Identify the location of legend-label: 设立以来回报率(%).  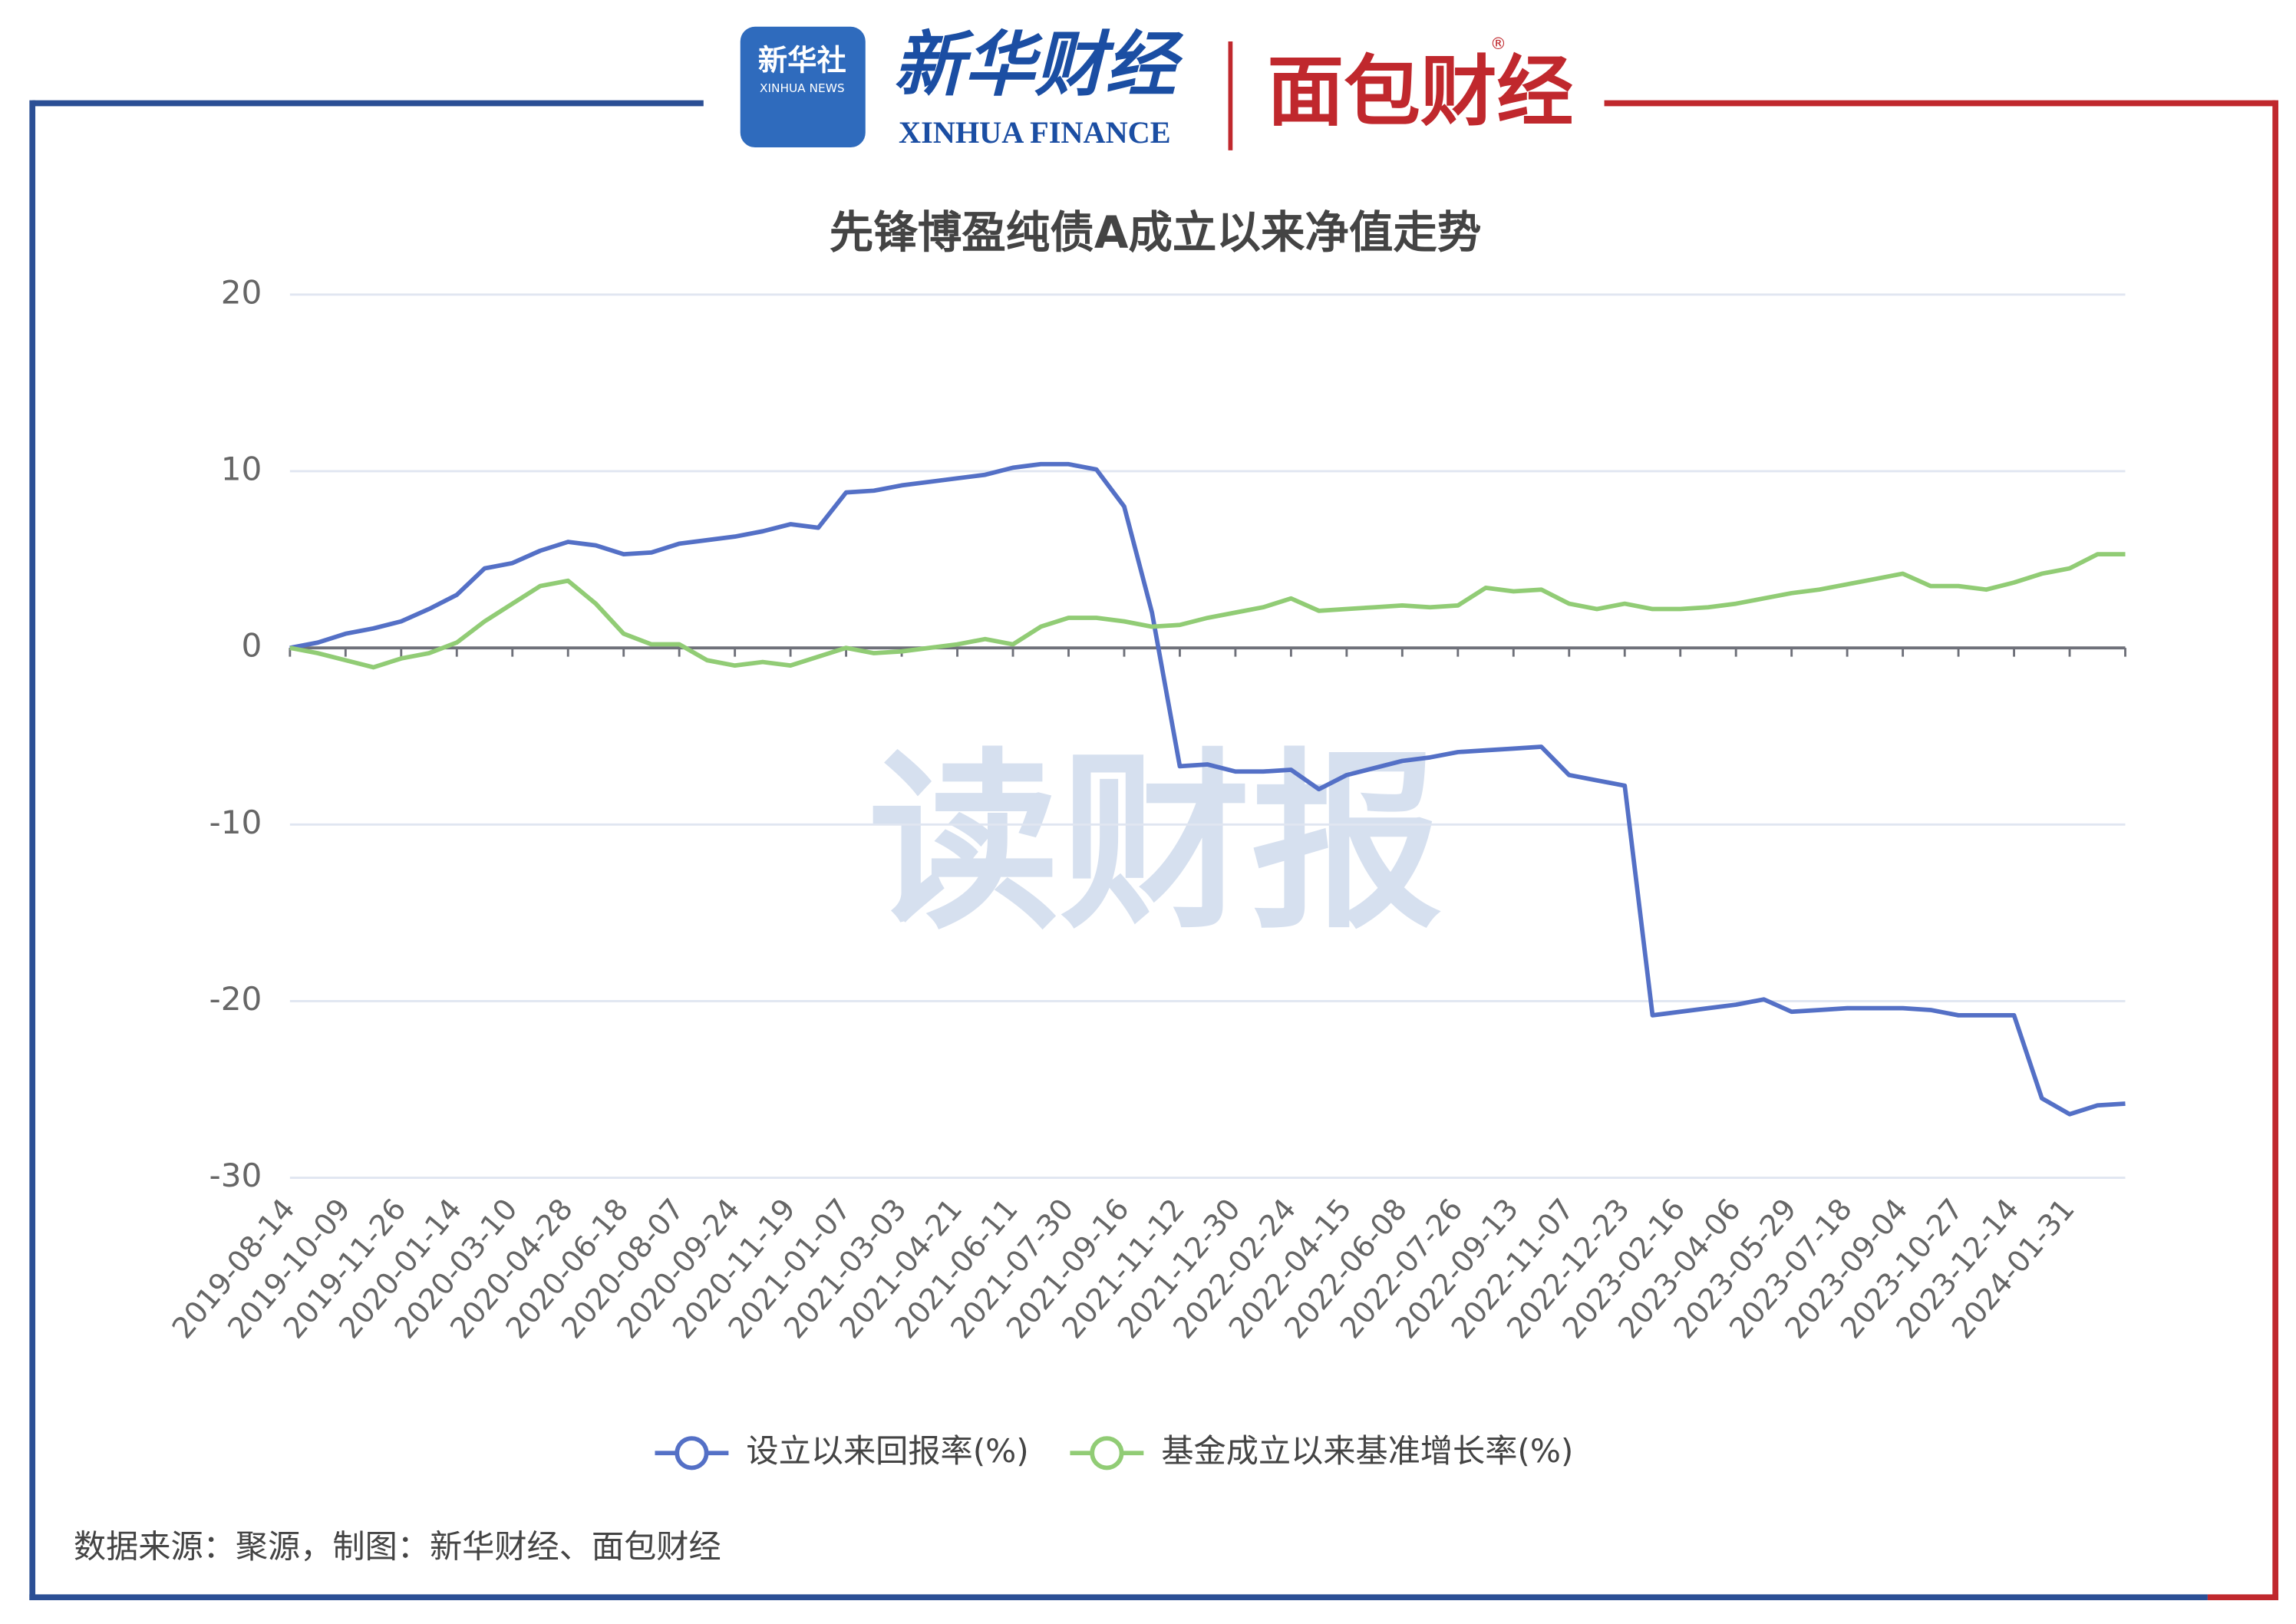
(887, 1451).